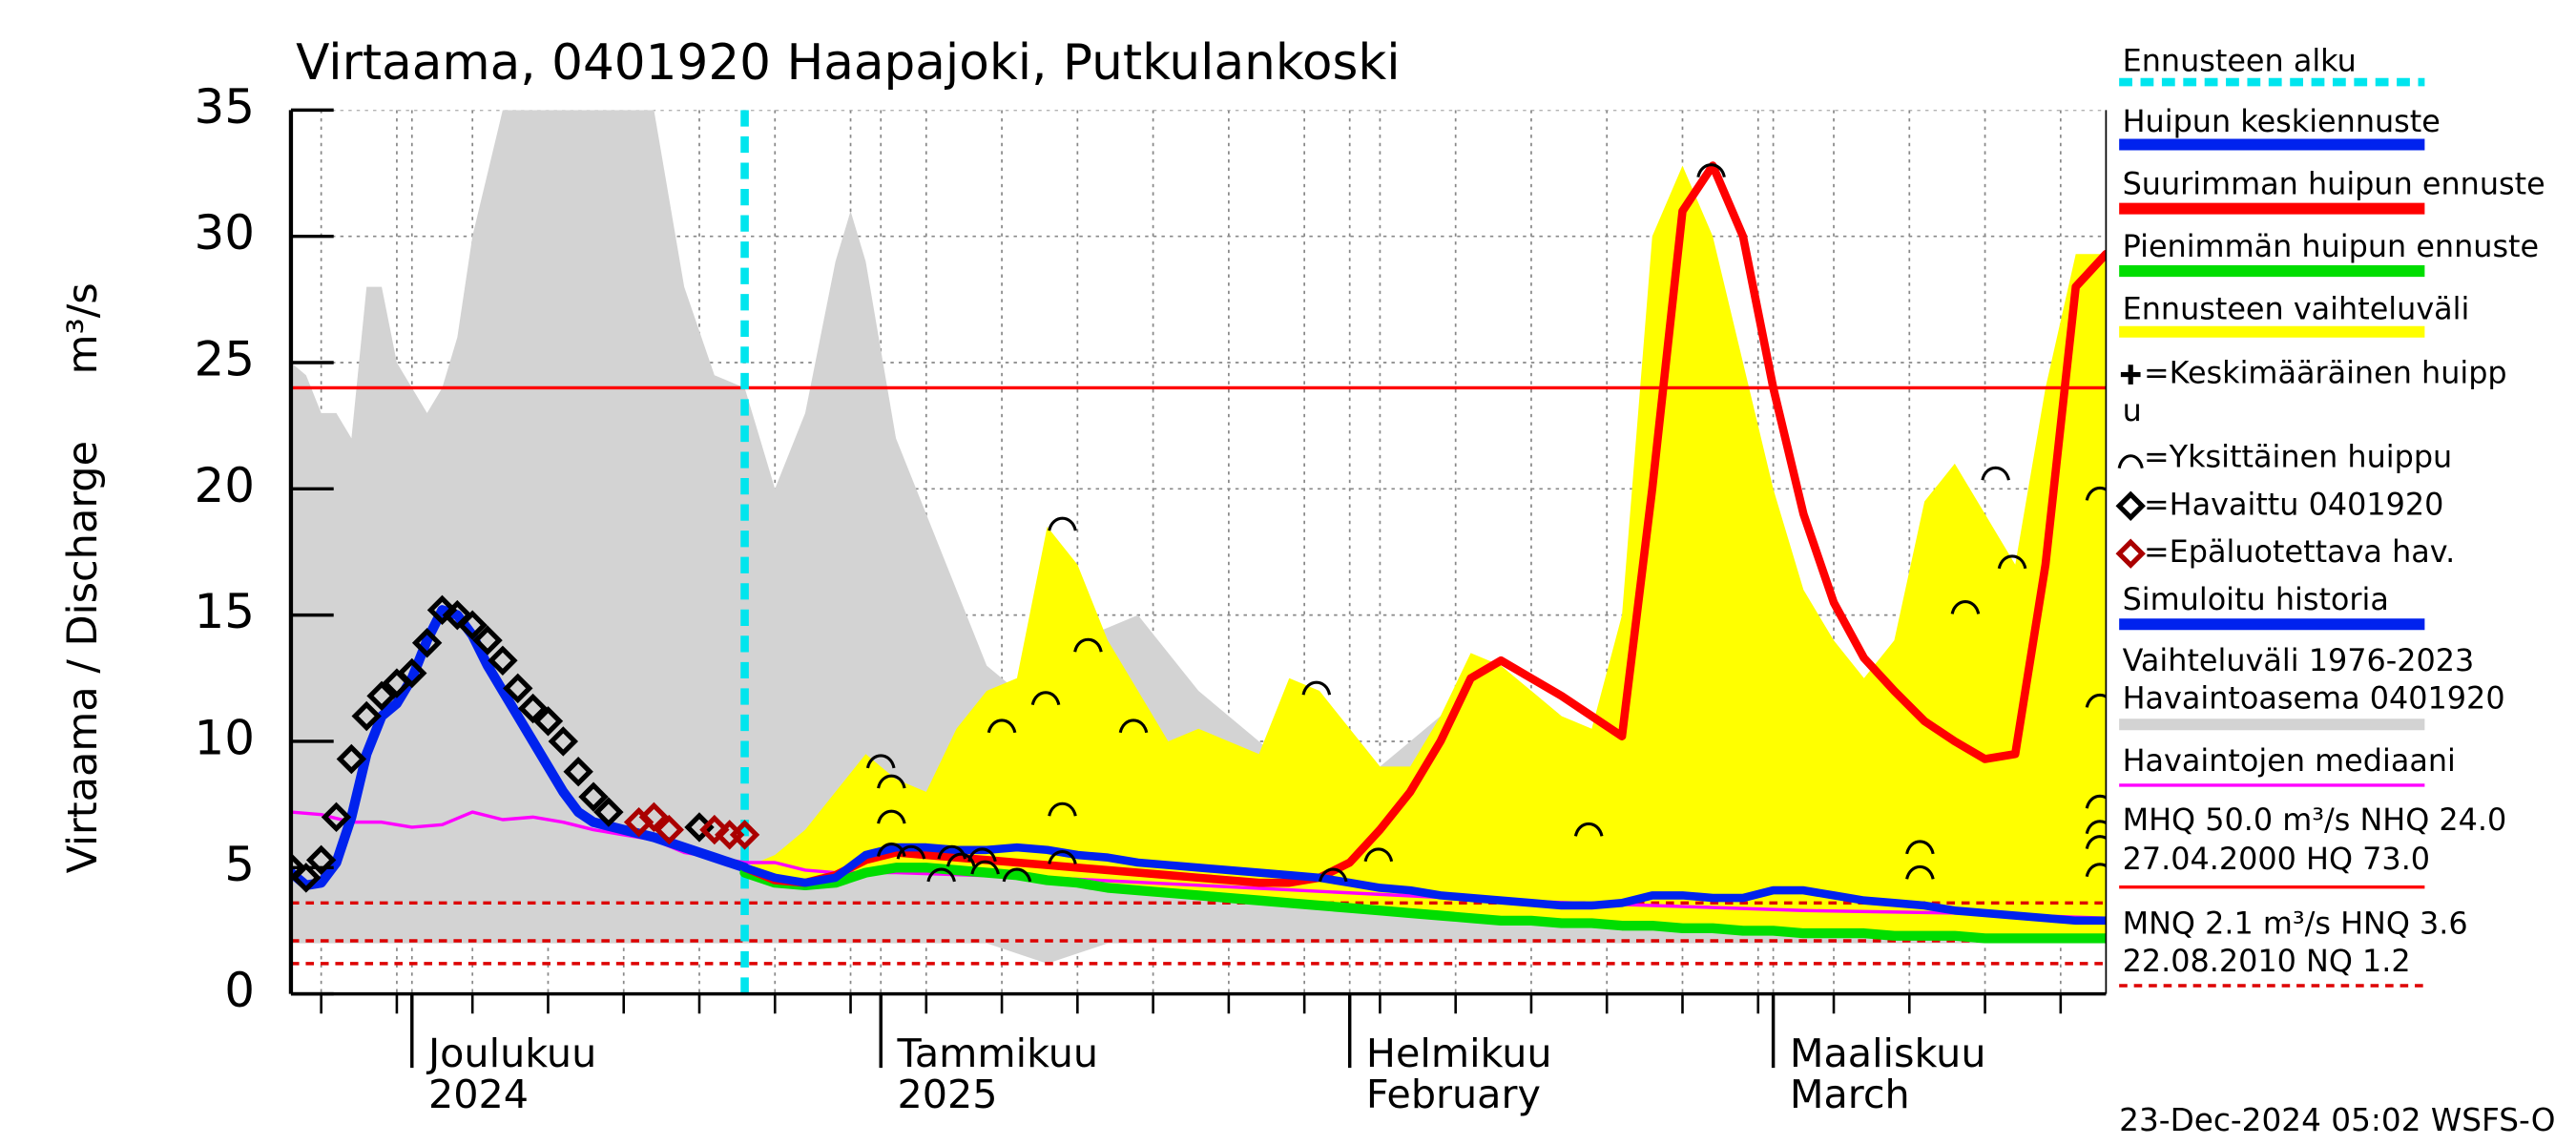  Describe the element at coordinates (225, 485) in the screenshot. I see `y-tick-label: 20` at that location.